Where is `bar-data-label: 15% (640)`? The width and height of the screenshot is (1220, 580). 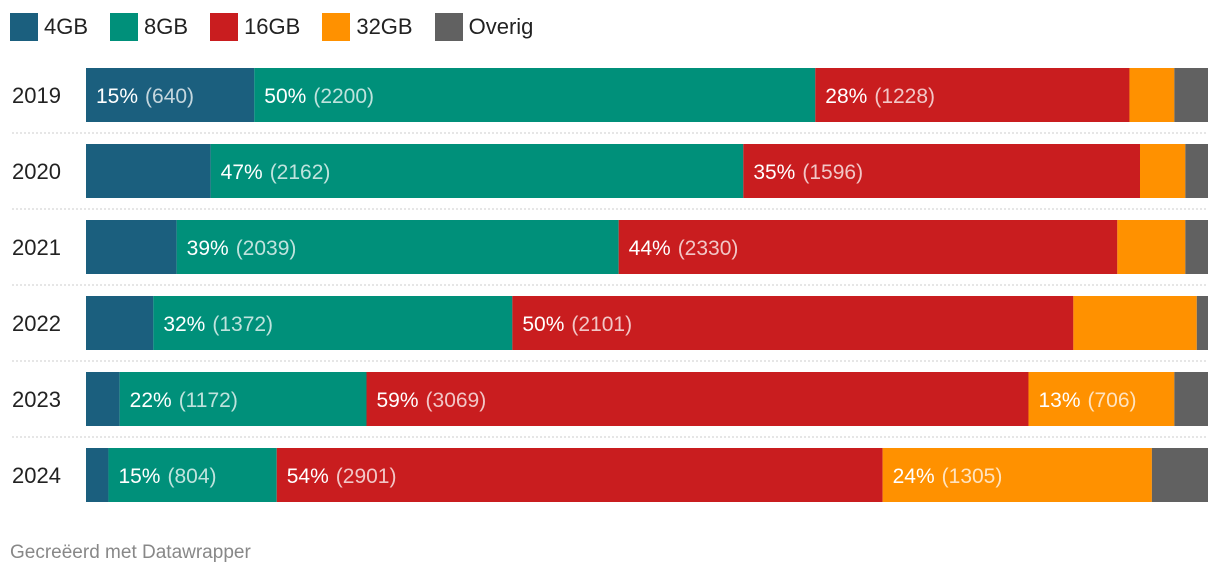
bar-data-label: 15% (640) is located at coordinates (145, 96).